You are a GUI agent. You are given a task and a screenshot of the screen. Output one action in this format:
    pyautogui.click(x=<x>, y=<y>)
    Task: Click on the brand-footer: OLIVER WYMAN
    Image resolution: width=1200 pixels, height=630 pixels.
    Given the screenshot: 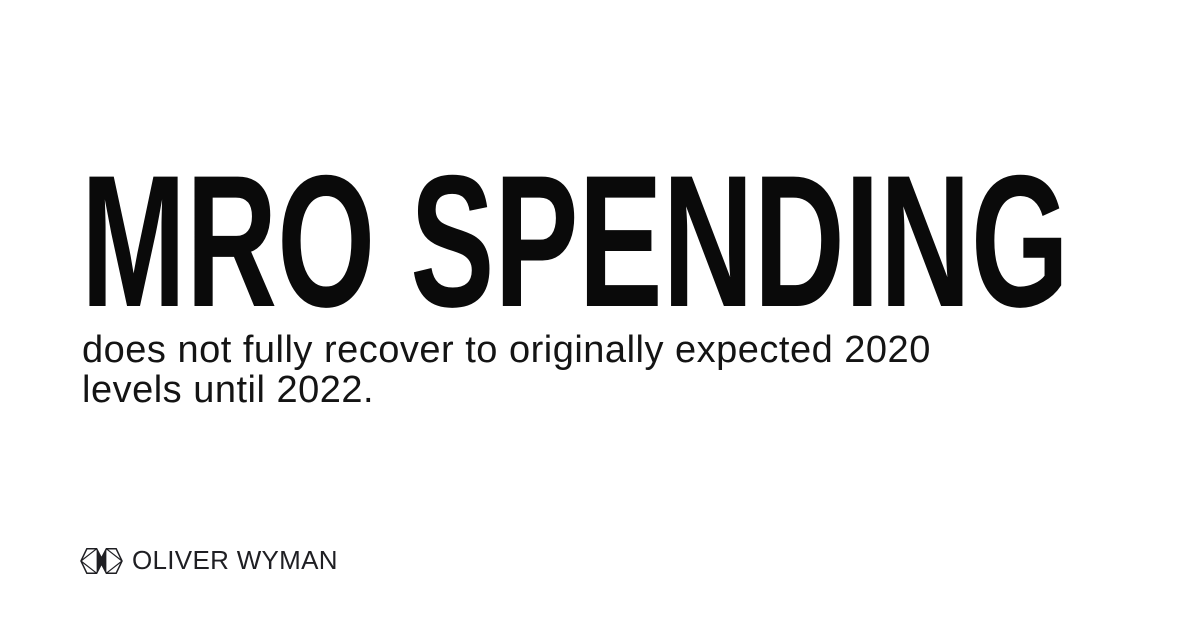 What is the action you would take?
    pyautogui.click(x=209, y=560)
    